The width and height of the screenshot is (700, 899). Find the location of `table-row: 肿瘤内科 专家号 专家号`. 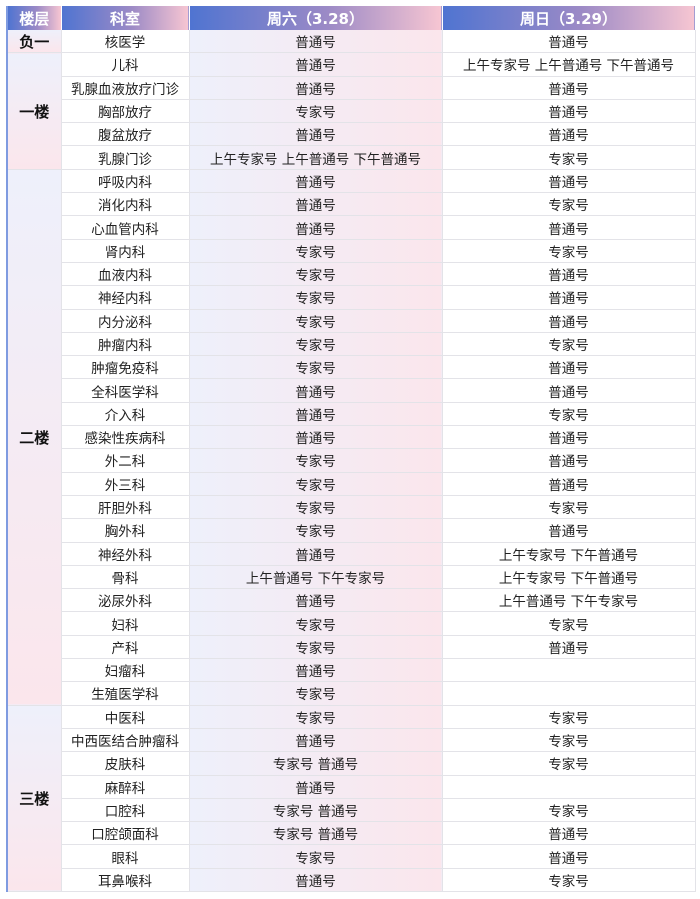

table-row: 肿瘤内科 专家号 专家号 is located at coordinates (351, 344).